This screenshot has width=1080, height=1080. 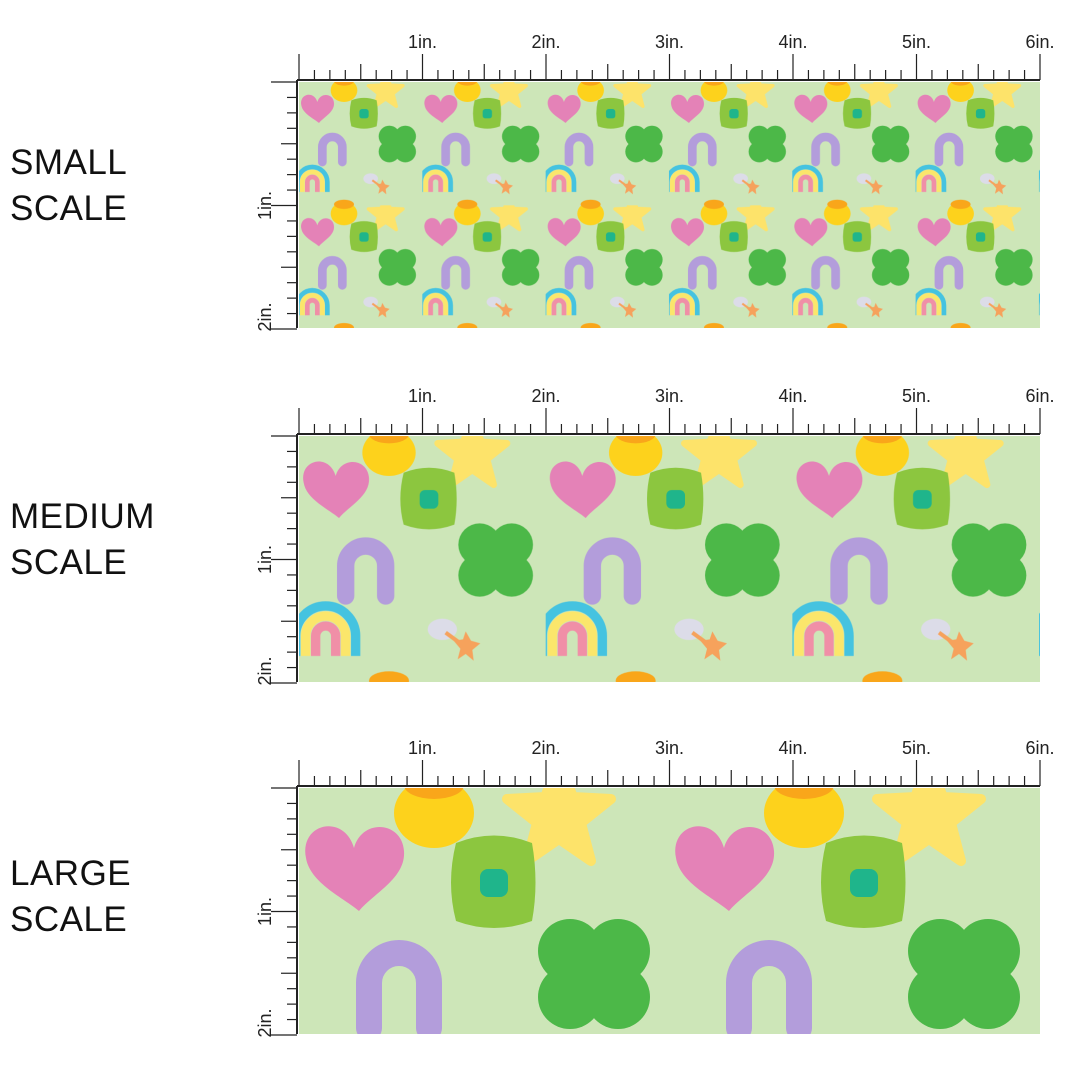 What do you see at coordinates (71, 873) in the screenshot?
I see `scale-label-line1: LARGE` at bounding box center [71, 873].